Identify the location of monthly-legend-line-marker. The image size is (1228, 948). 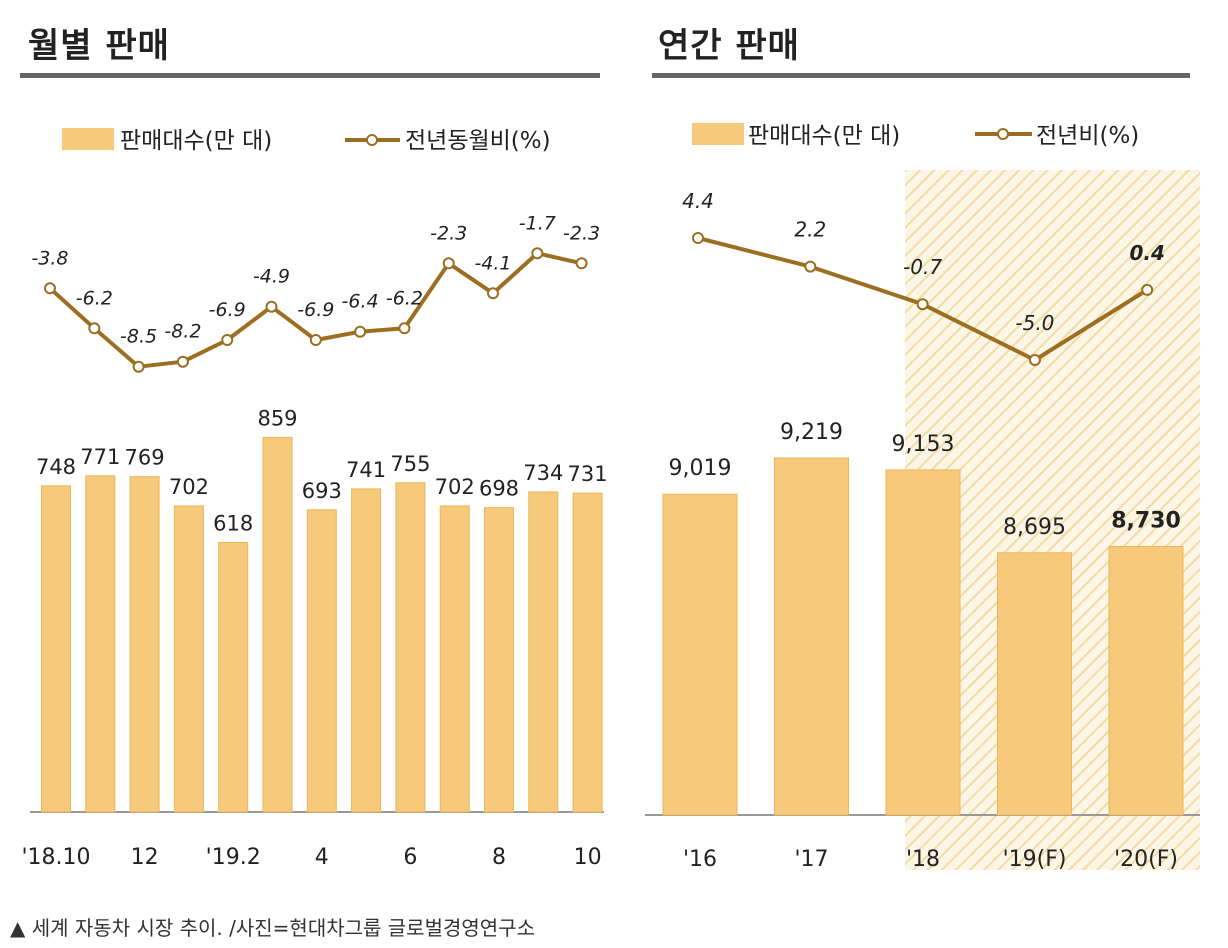
(372, 140).